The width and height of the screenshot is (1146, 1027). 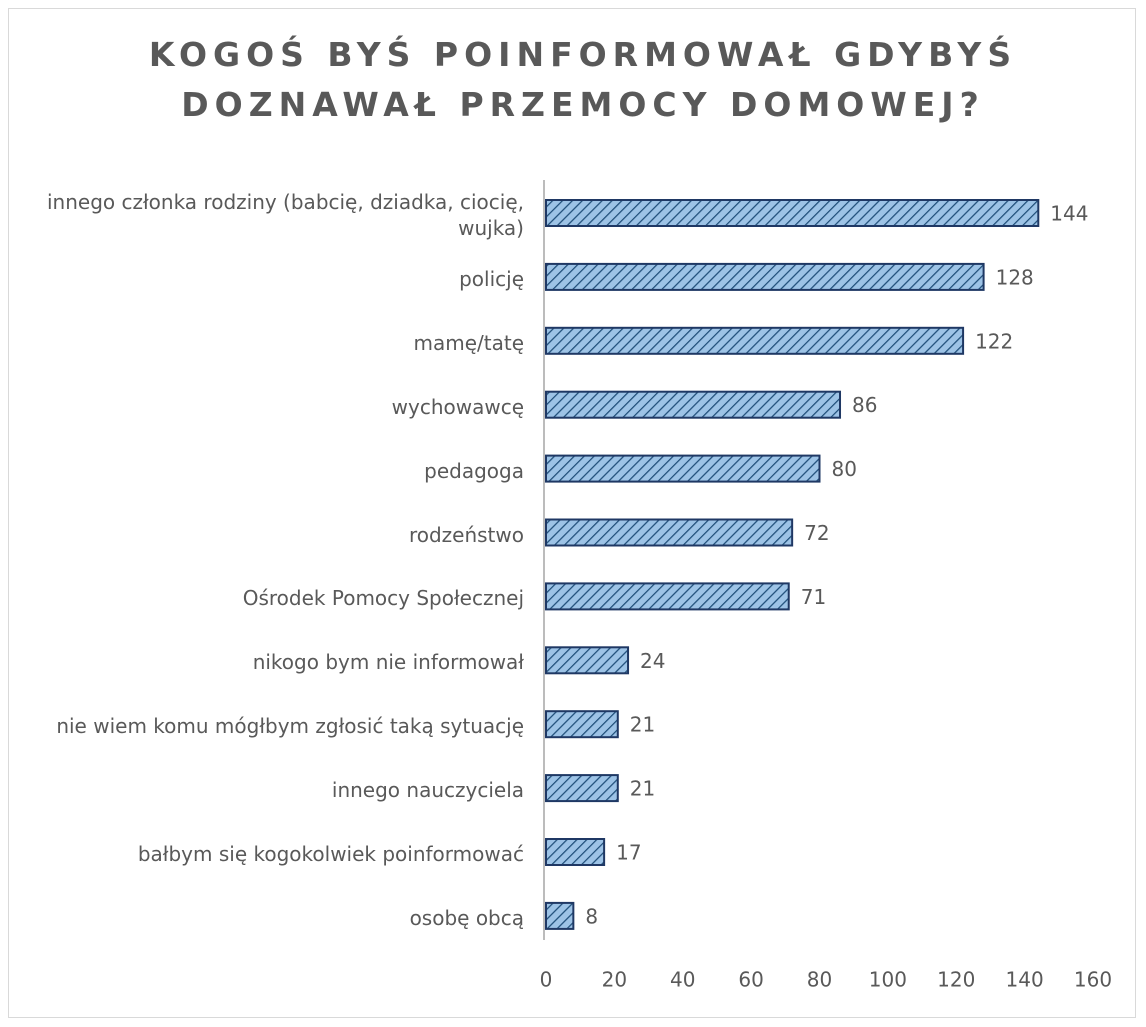 What do you see at coordinates (816, 533) in the screenshot?
I see `data-label: 72` at bounding box center [816, 533].